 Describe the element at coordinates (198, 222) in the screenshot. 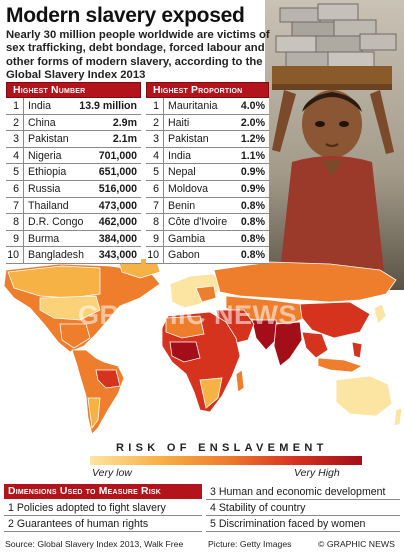

I see `country-cell: Côte d'Ivoire` at that location.